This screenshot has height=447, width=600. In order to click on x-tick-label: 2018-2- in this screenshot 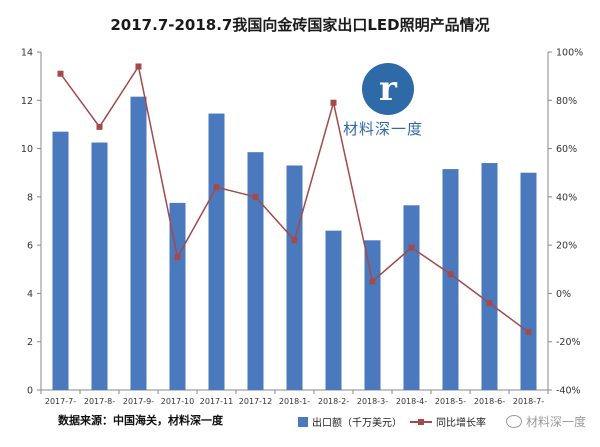, I will do `click(333, 401)`.